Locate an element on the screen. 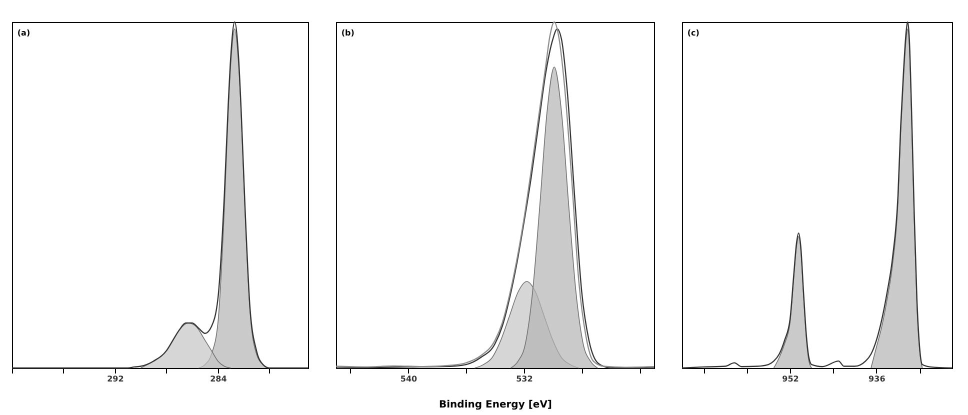  text: (a) is located at coordinates (23, 33).